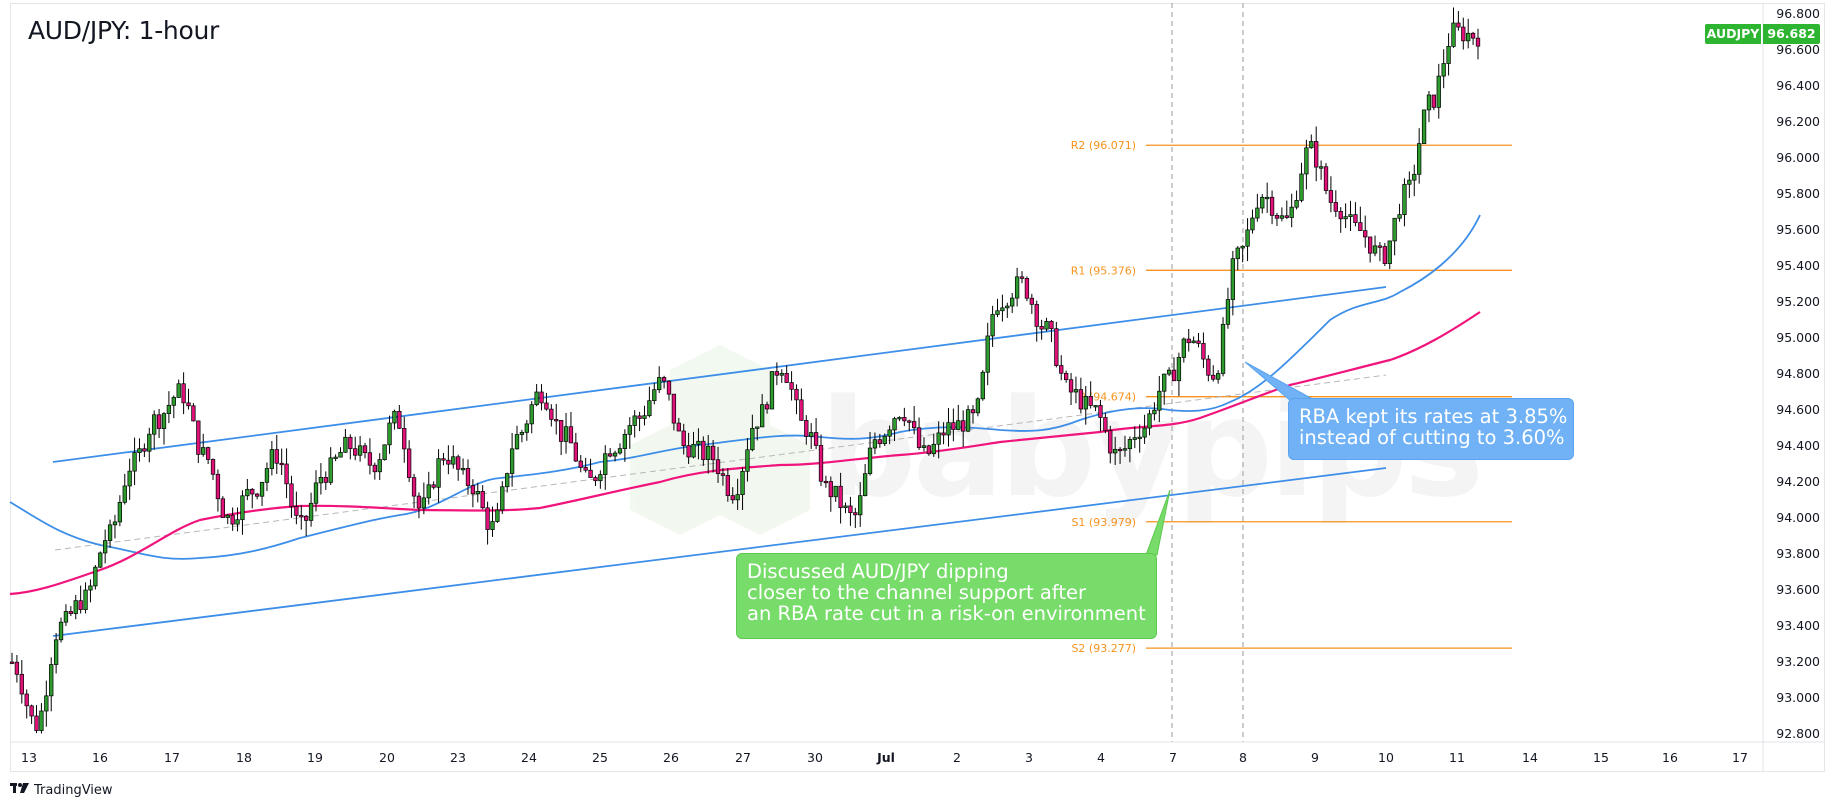  Describe the element at coordinates (387, 757) in the screenshot. I see `time-axis-label: 20` at that location.